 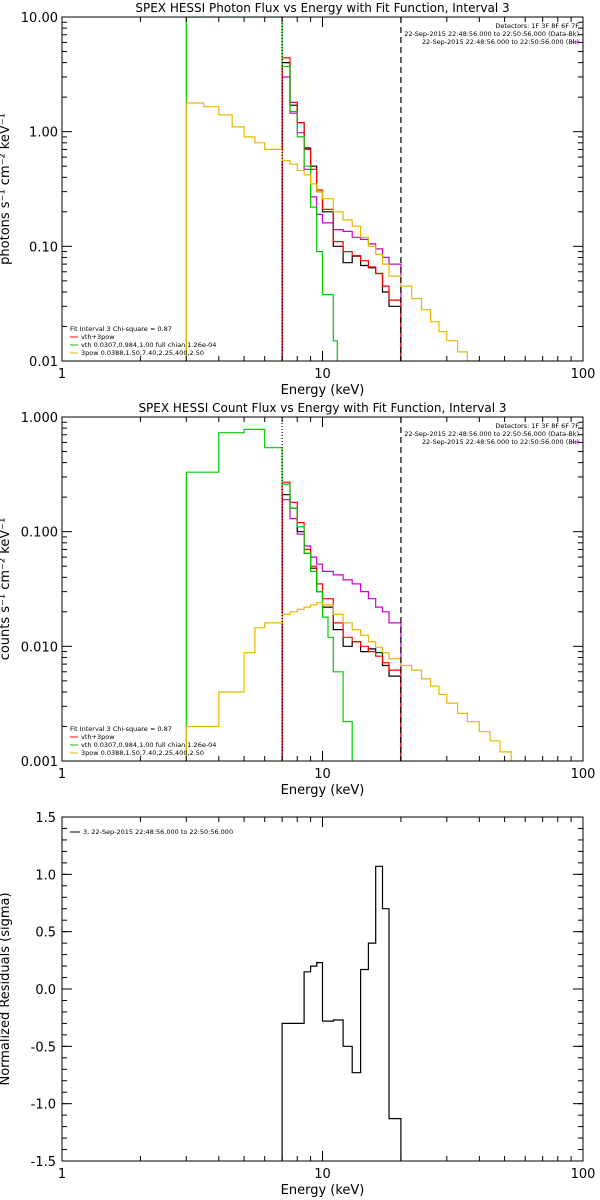 What do you see at coordinates (45, 933) in the screenshot?
I see `y-tick-label: 0.5` at bounding box center [45, 933].